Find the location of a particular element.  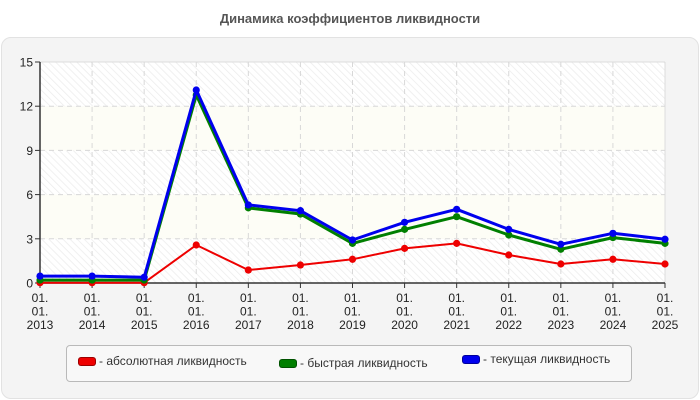

svg-text: 0 is located at coordinates (29, 284).